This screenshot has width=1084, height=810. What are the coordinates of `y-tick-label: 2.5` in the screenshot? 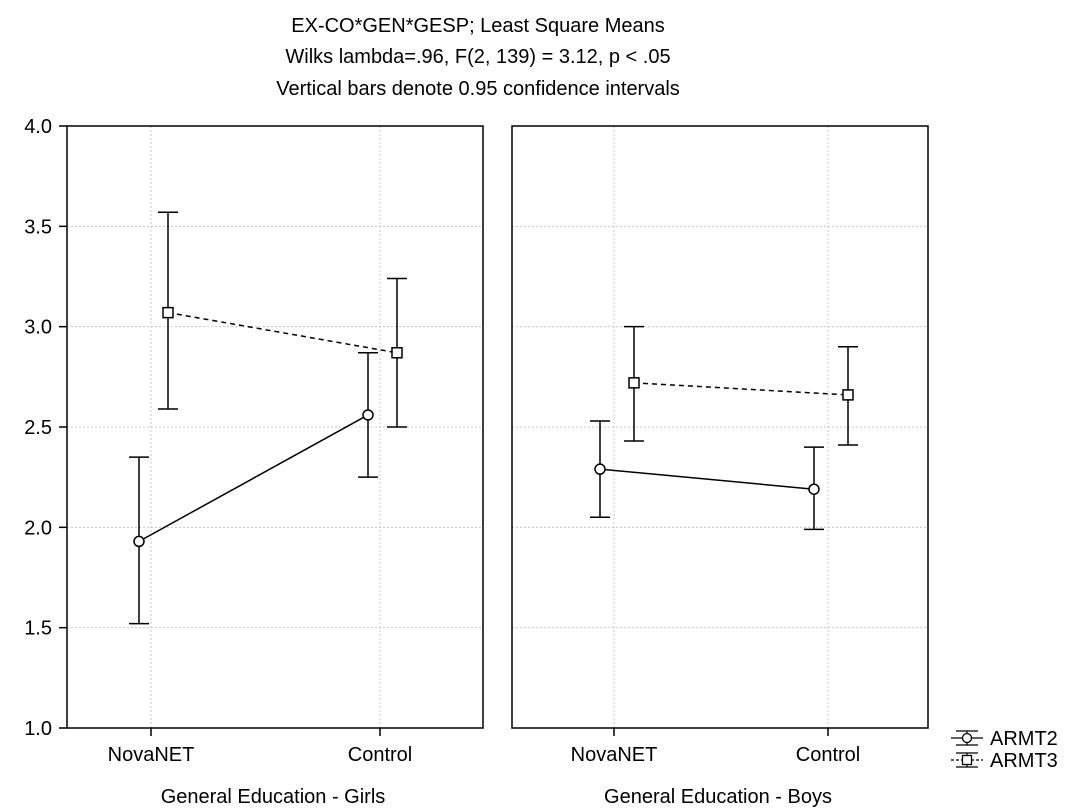 It's located at (38, 428).